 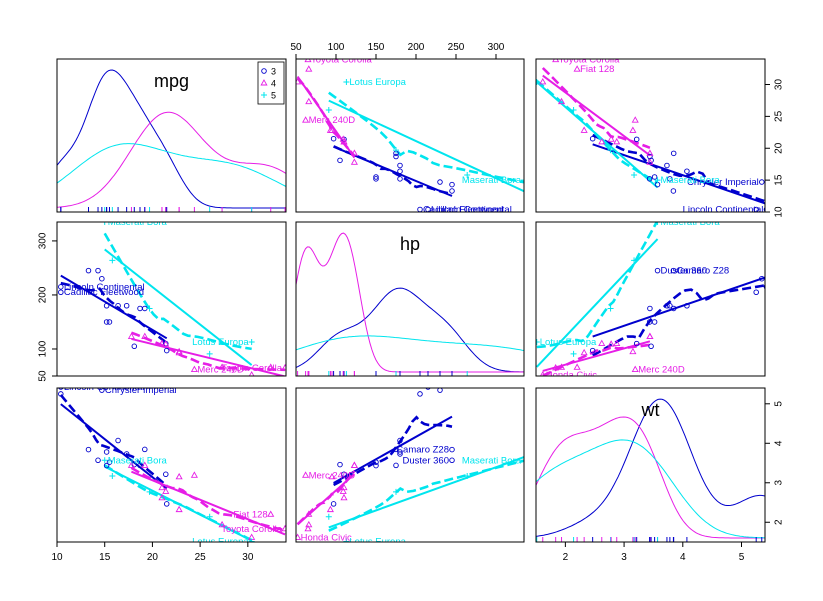 I want to click on legend-entry-3: 3, so click(x=273, y=72).